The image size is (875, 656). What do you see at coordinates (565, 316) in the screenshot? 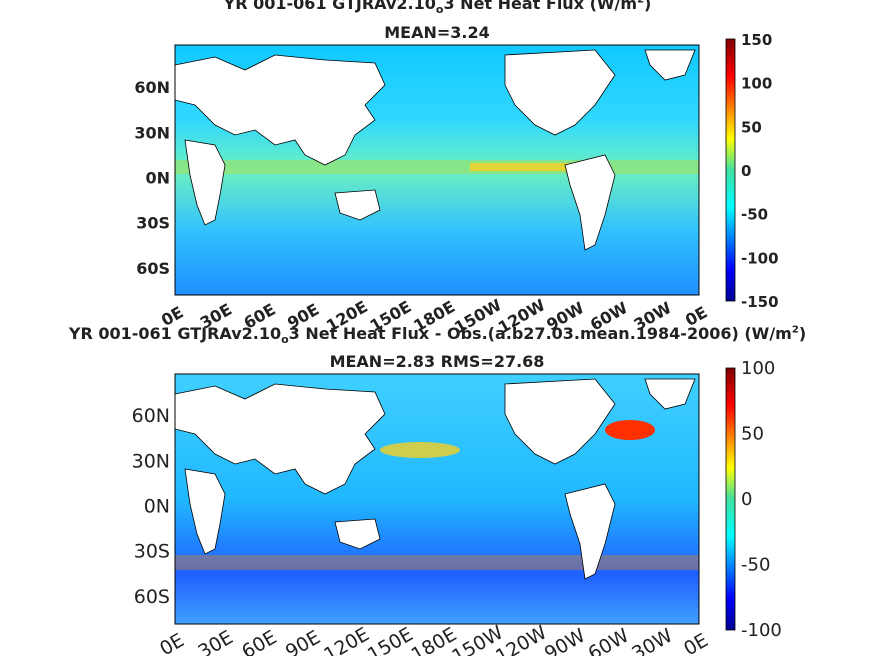
I see `lon-tick-label: 90W` at bounding box center [565, 316].